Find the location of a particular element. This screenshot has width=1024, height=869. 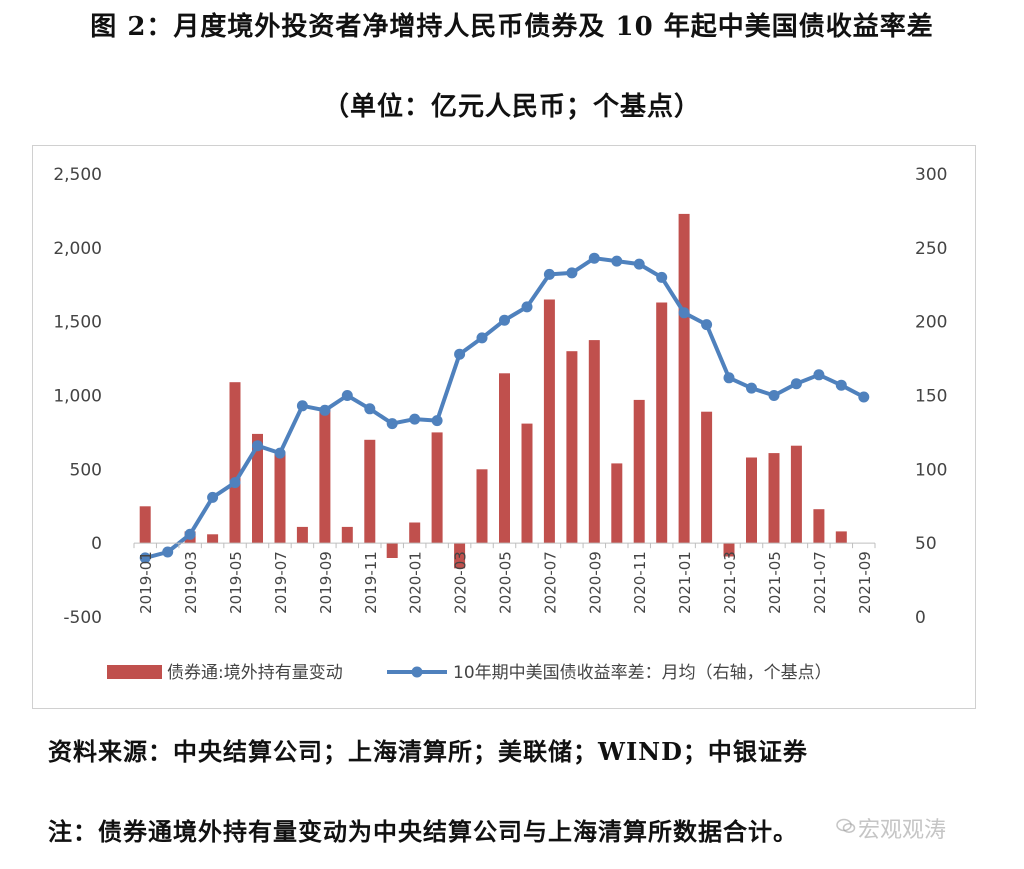

x-tick-label-2020-09: 2020-09 is located at coordinates (595, 582).